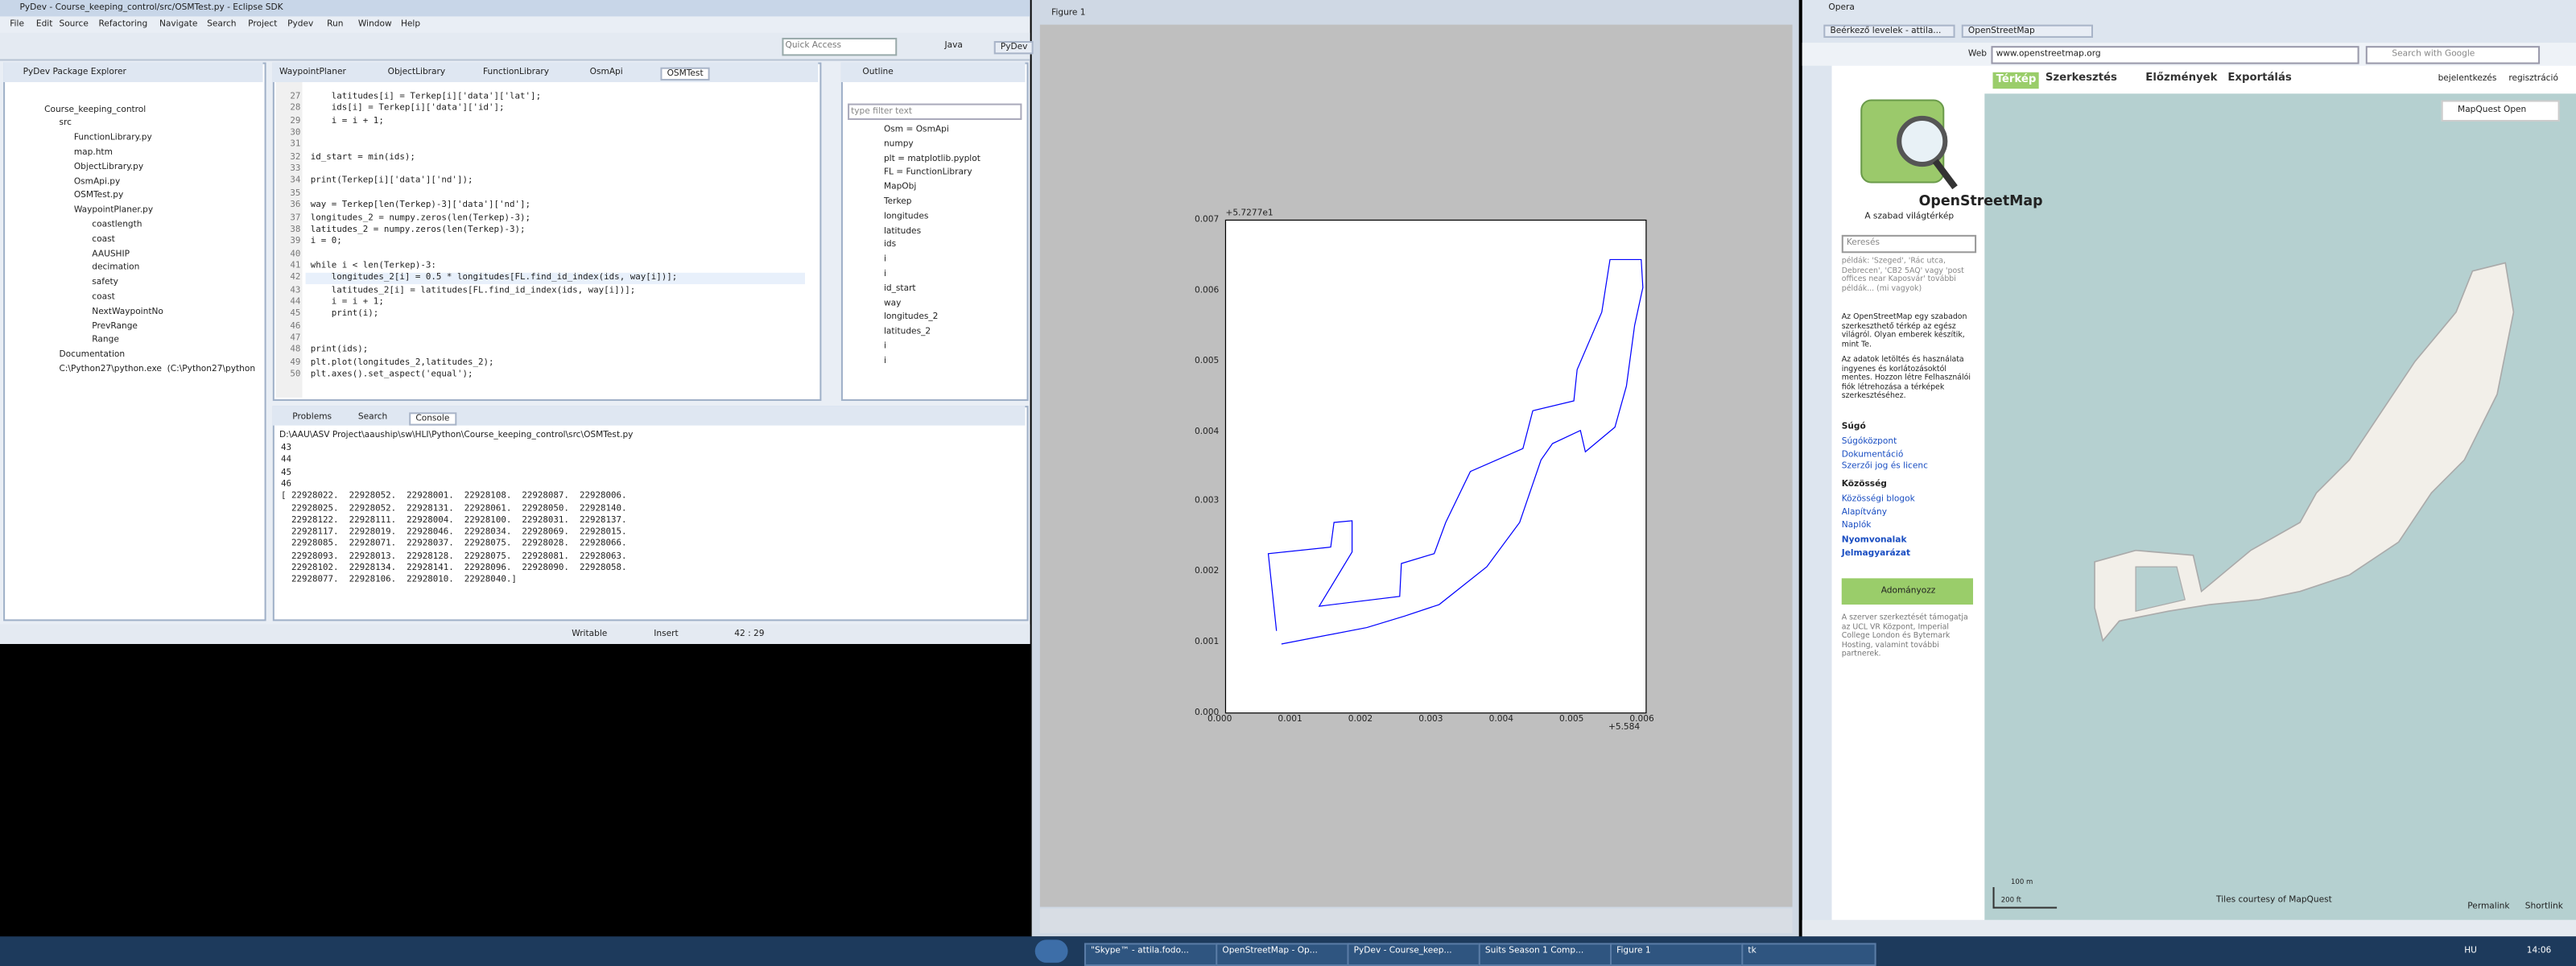  Describe the element at coordinates (2533, 79) in the screenshot. I see `register-link: regisztráció` at that location.